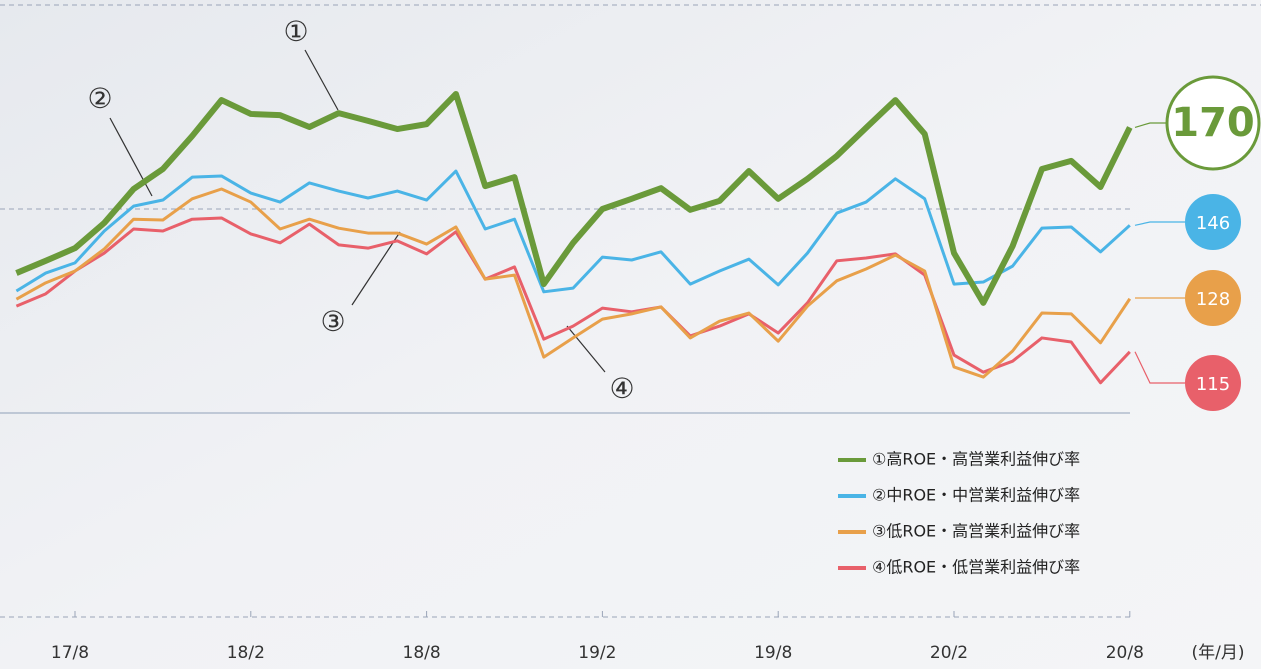 The image size is (1261, 669). I want to click on end-label: 115, so click(1213, 384).